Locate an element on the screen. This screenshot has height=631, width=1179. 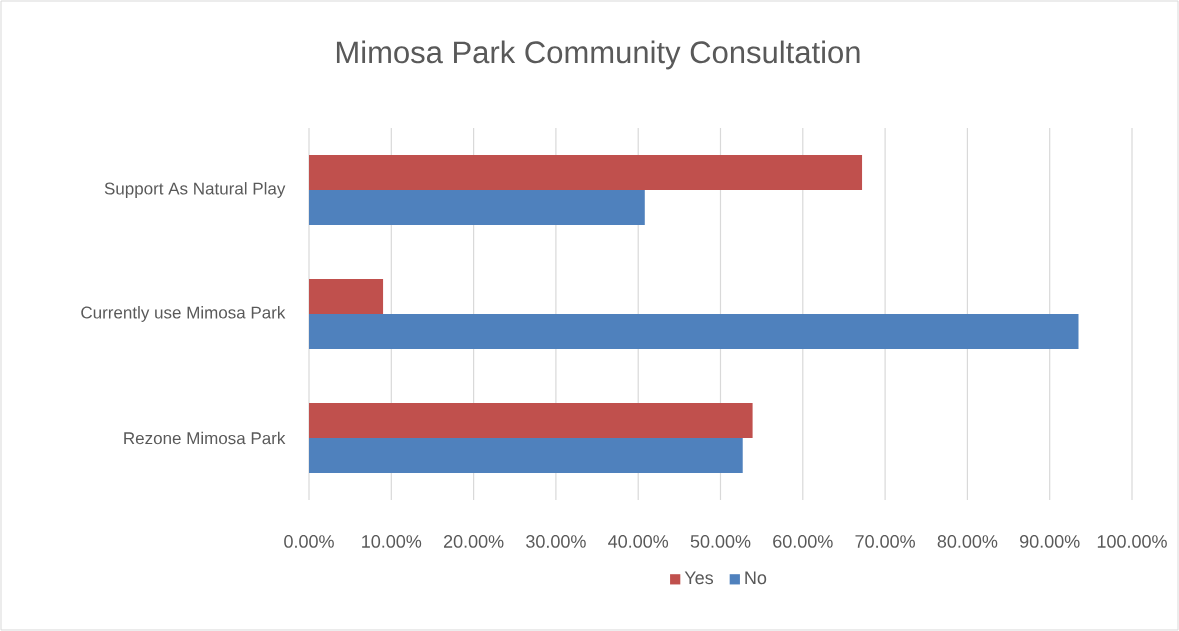
y-tick-label: Rezone Mimosa Park is located at coordinates (205, 438).